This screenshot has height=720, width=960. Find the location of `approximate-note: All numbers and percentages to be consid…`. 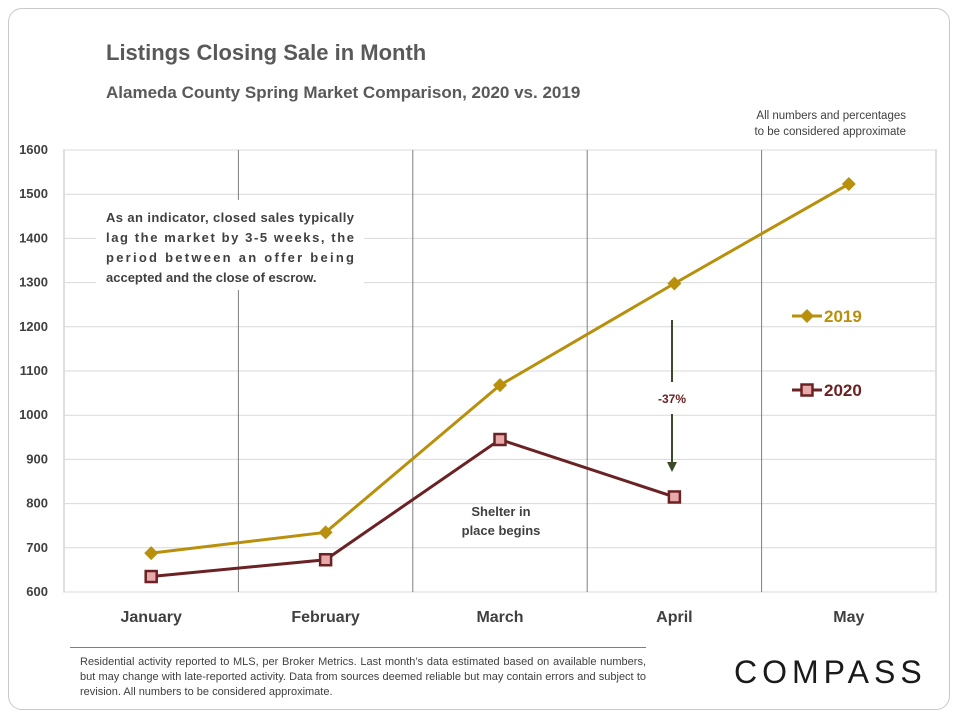

approximate-note: All numbers and percentages to be consid… is located at coordinates (783, 124).